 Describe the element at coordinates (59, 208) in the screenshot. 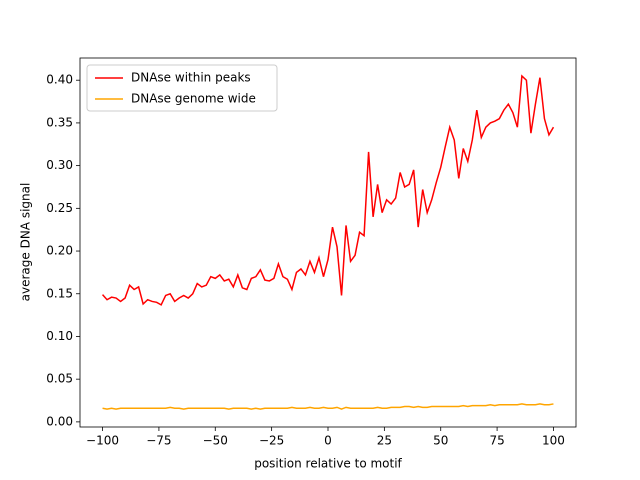

I see `y-tick-label: 0.25` at that location.